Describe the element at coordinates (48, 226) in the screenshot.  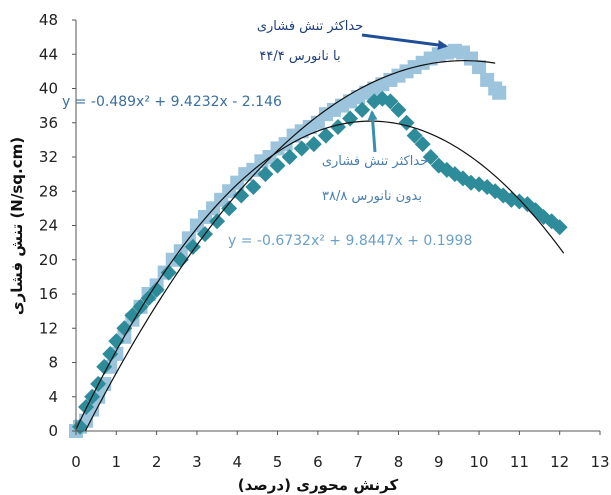
I see `y-tick-label: 24` at that location.